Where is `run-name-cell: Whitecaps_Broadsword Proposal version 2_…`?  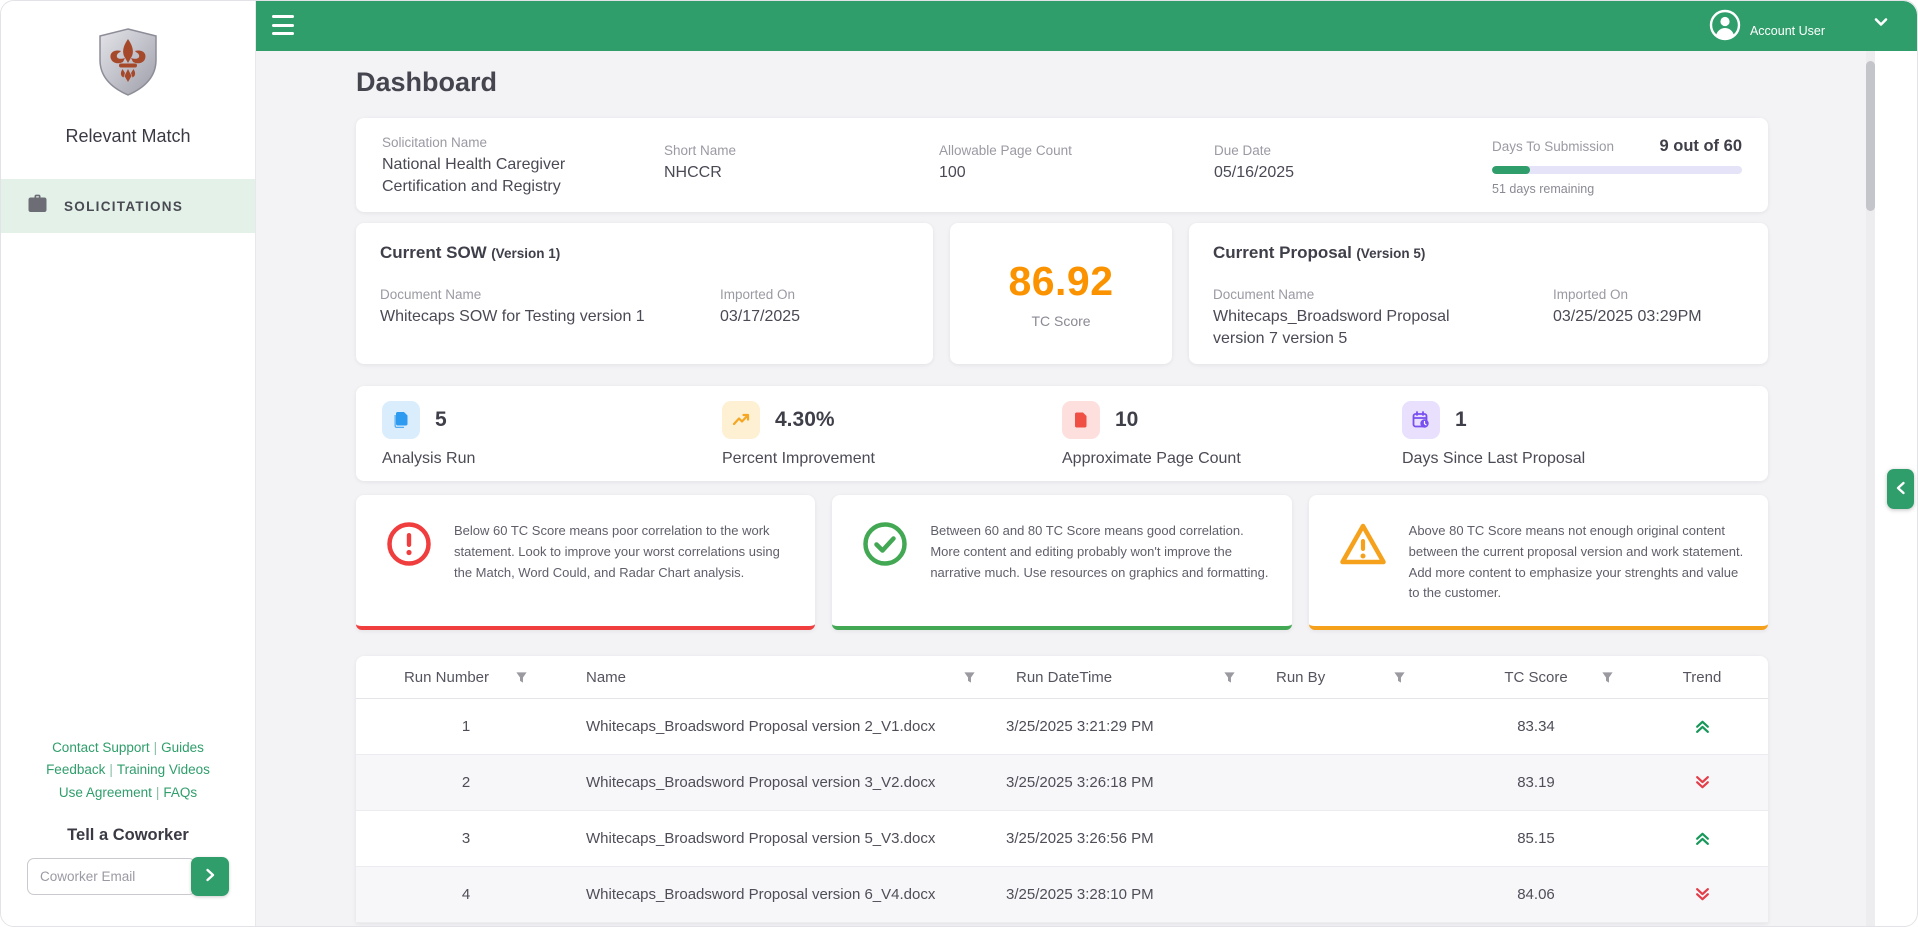
run-name-cell: Whitecaps_Broadsword Proposal version 2_… is located at coordinates (761, 726).